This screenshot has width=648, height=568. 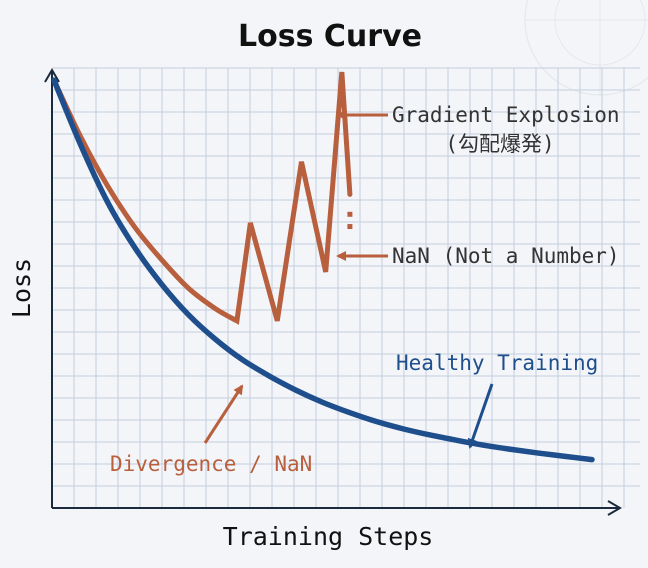 I want to click on decorative-compass-sketch, so click(x=586, y=48).